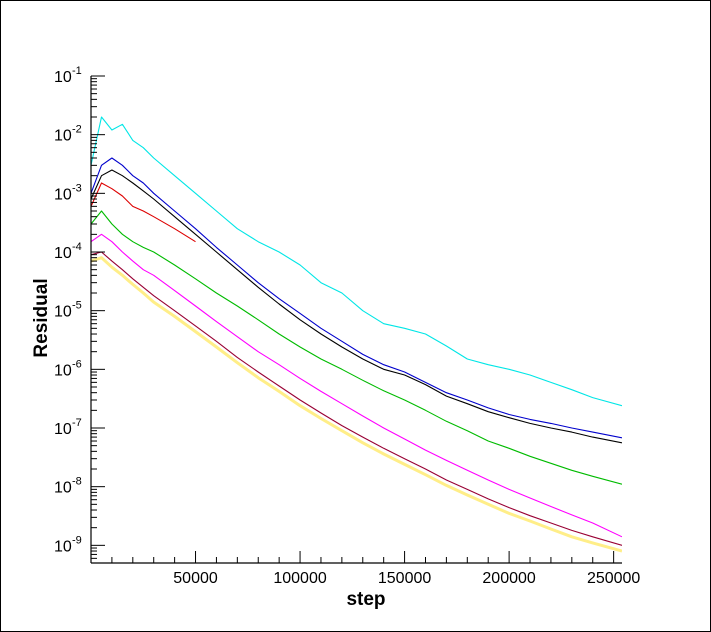 The image size is (711, 632). Describe the element at coordinates (195, 578) in the screenshot. I see `x-tick-label: 50000` at that location.